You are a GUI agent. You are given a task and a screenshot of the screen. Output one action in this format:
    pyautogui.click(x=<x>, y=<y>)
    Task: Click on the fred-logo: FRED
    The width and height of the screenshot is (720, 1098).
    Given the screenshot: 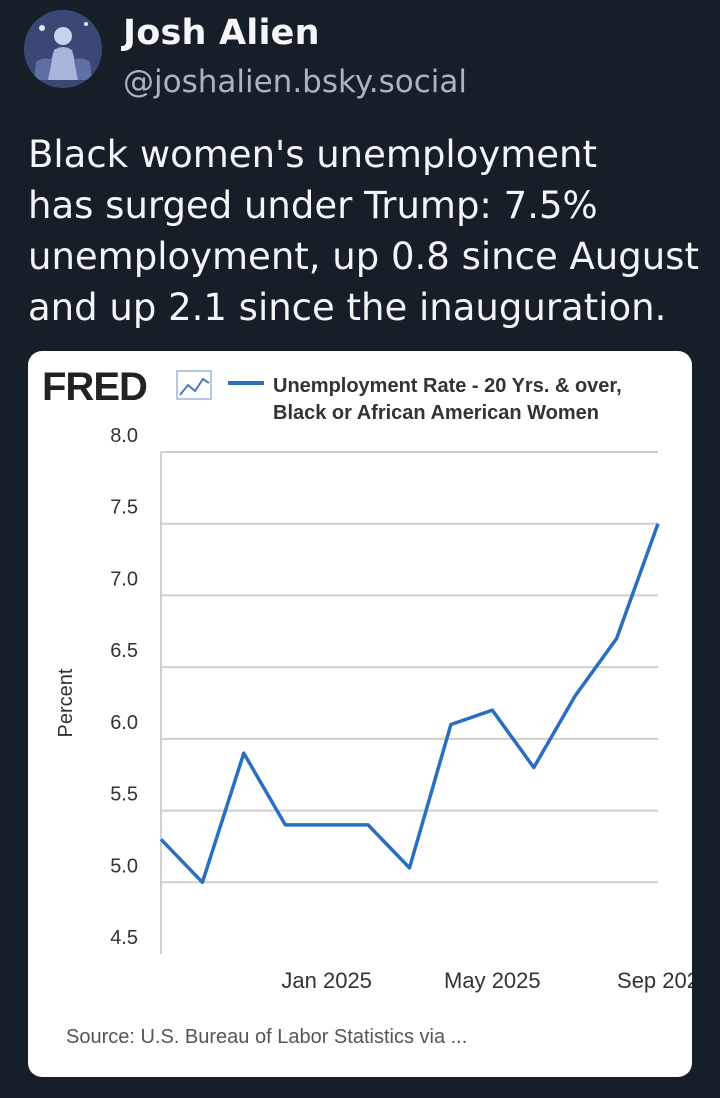 What is the action you would take?
    pyautogui.click(x=94, y=387)
    